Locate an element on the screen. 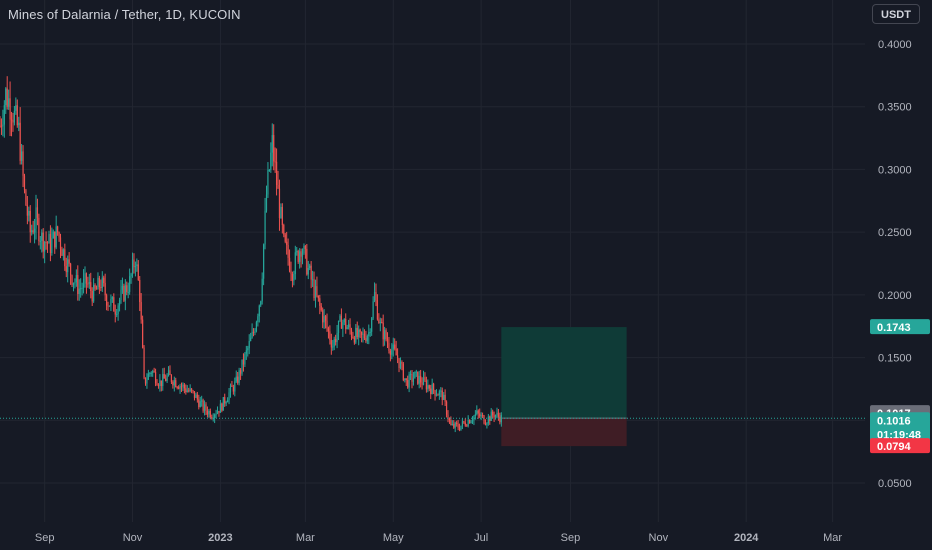 The width and height of the screenshot is (932, 550). stop-zone is located at coordinates (564, 432).